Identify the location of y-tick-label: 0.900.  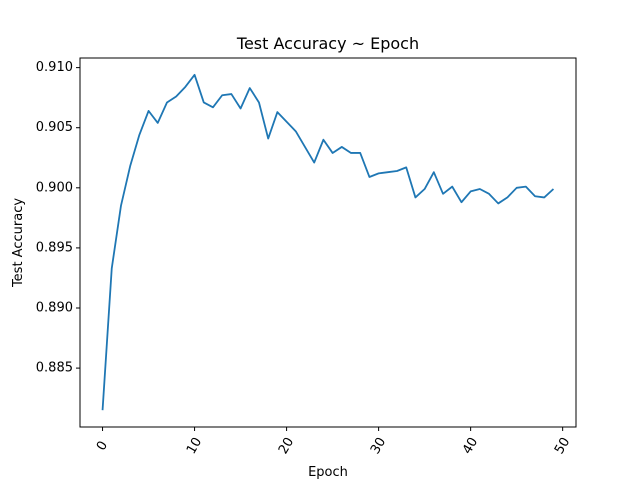
(54, 187).